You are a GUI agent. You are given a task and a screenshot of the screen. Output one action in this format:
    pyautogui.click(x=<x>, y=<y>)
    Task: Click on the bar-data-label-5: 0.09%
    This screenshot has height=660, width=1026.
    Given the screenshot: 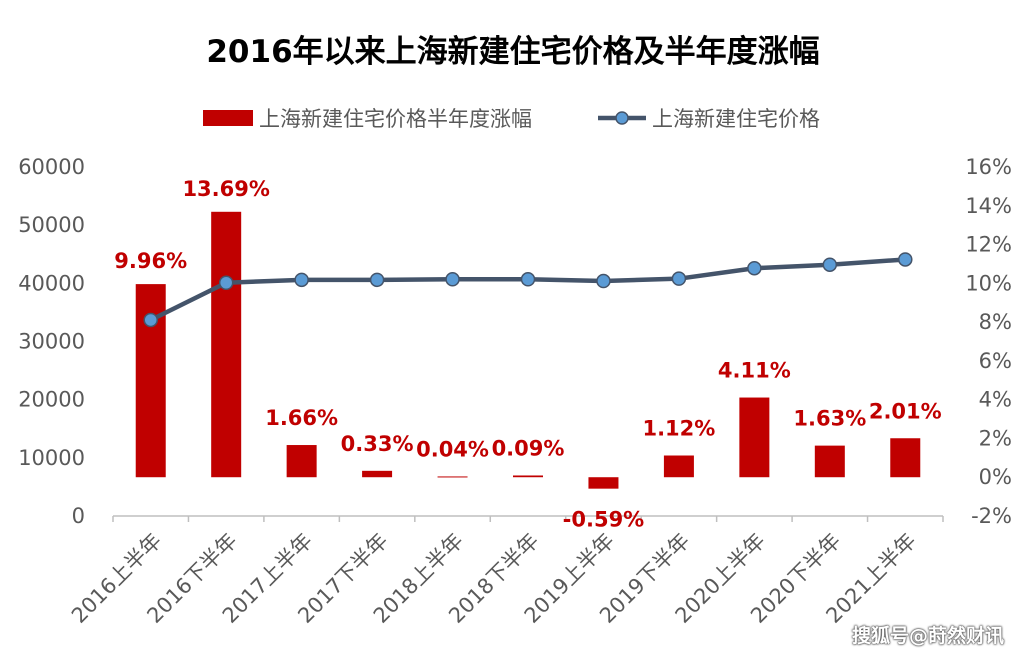 What is the action you would take?
    pyautogui.click(x=528, y=448)
    